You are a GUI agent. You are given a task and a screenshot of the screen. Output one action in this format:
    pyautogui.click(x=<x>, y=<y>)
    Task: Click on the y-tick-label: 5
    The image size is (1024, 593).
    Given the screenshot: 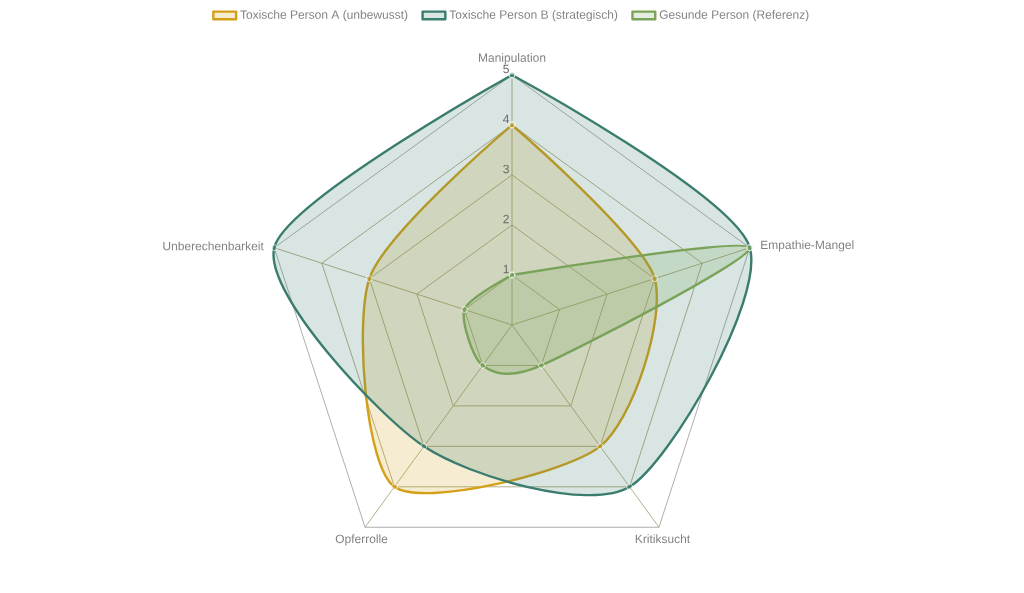 What is the action you would take?
    pyautogui.click(x=506, y=69)
    